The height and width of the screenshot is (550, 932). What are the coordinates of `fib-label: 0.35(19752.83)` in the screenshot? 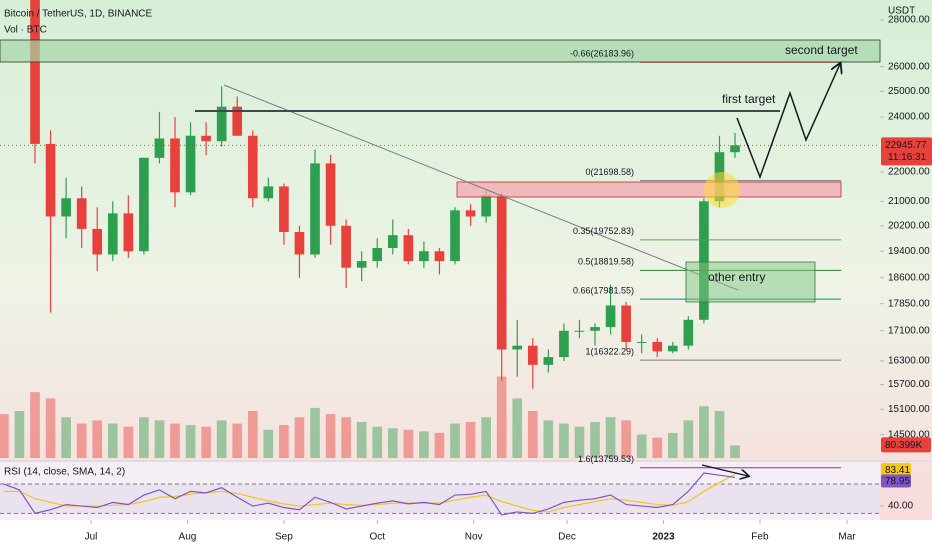 It's located at (603, 231).